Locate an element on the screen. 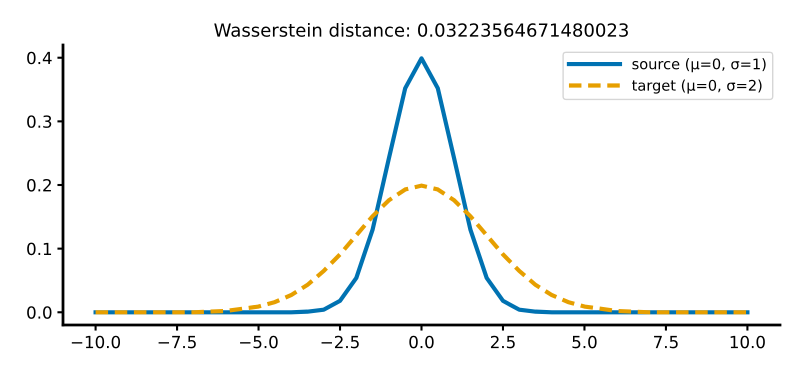 This screenshot has height=375, width=800. y-tick-label: 0.1 is located at coordinates (39, 249).